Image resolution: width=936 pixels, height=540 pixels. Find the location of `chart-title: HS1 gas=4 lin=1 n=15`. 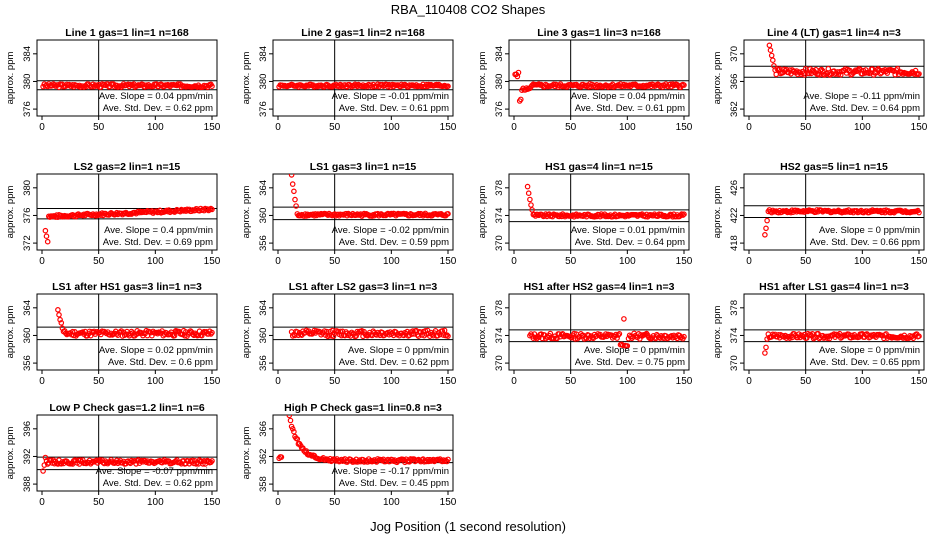

chart-title: HS1 gas=4 lin=1 n=15 is located at coordinates (599, 167).